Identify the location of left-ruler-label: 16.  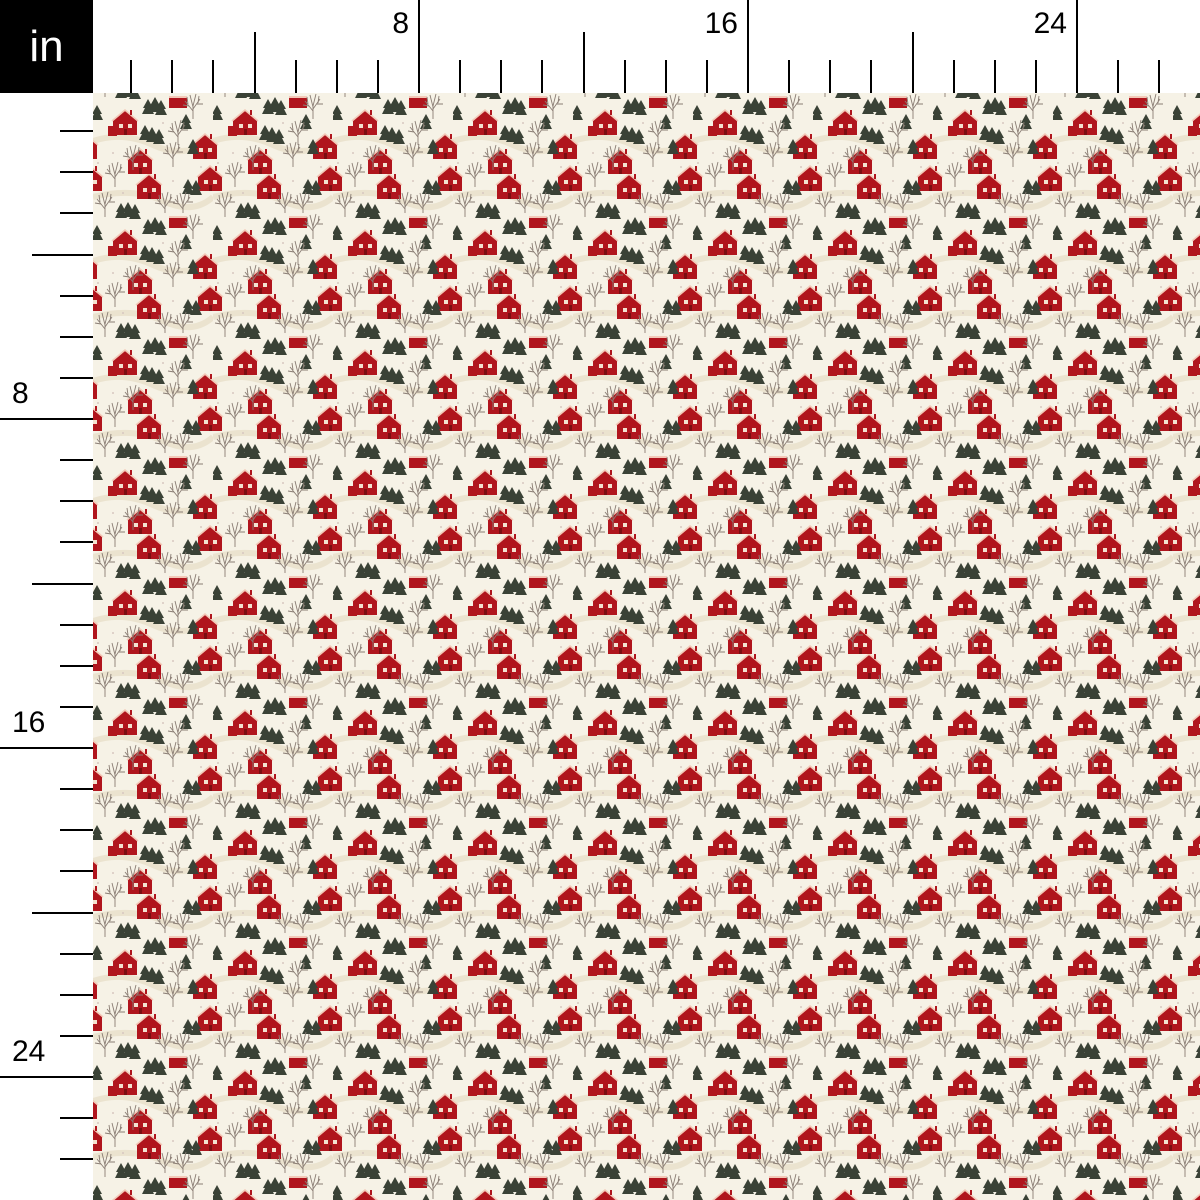
(29, 722).